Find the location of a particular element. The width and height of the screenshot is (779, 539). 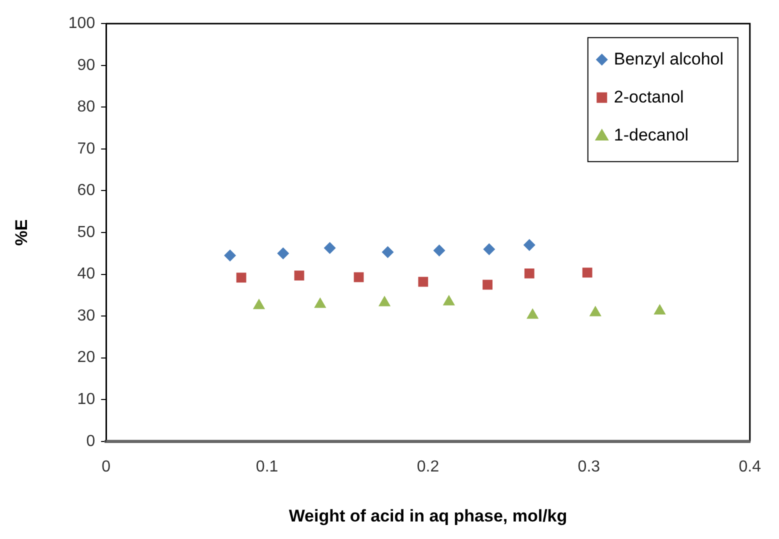

x-tick-label: 0.4 is located at coordinates (750, 467).